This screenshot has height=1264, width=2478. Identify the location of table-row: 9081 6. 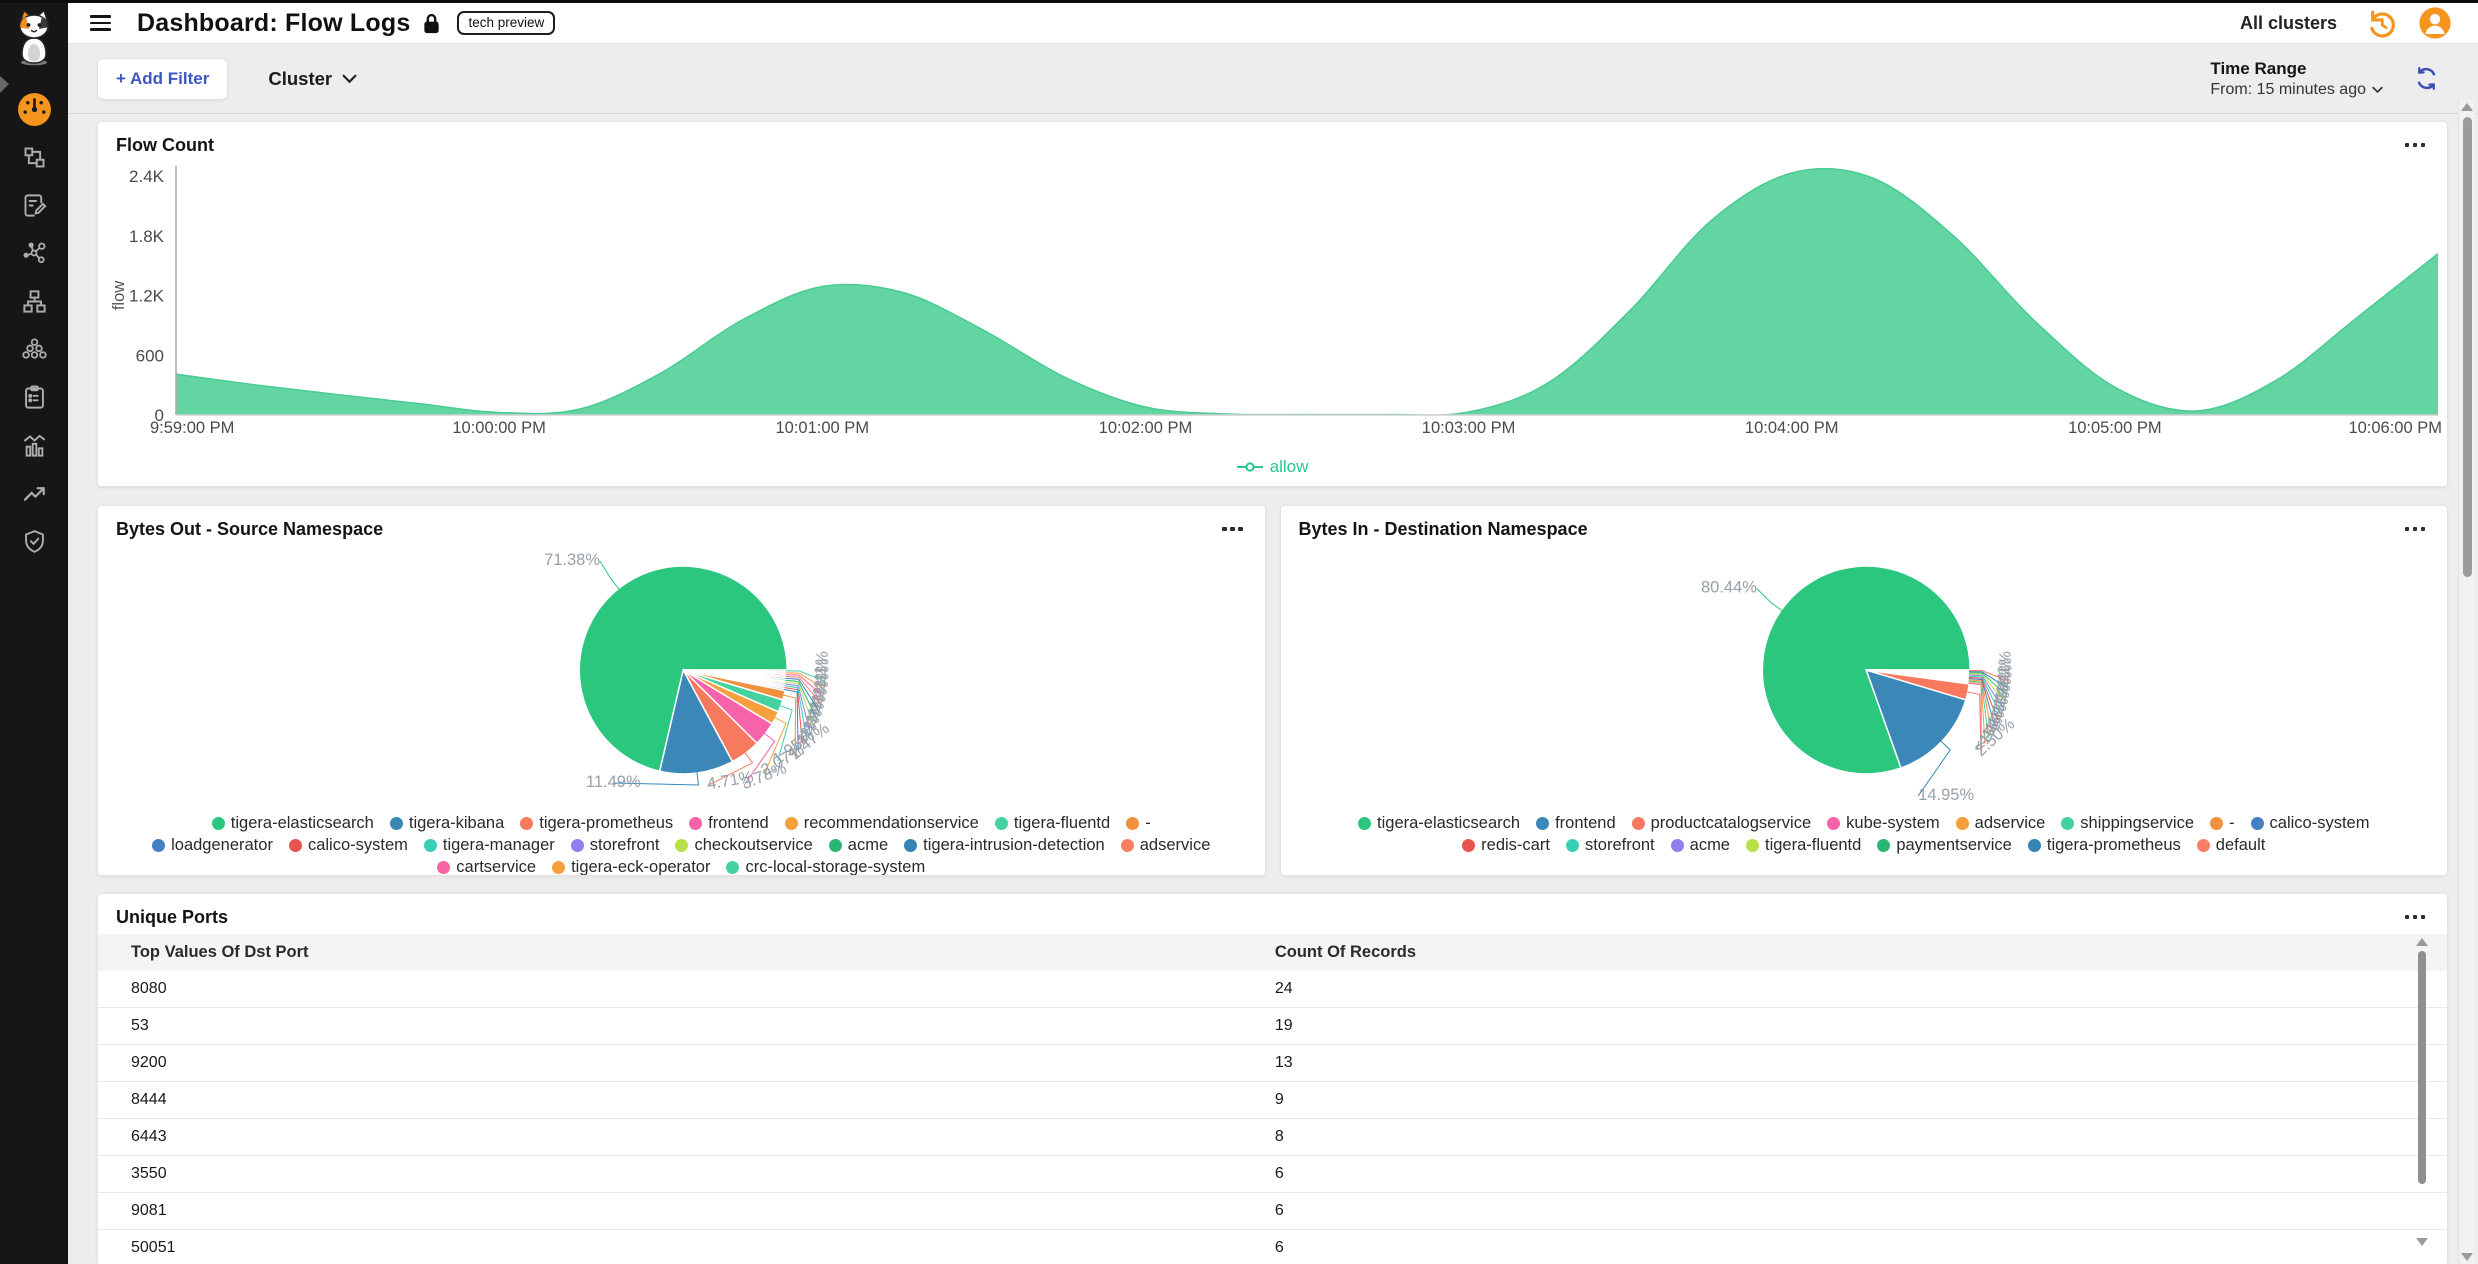
(1272, 1211).